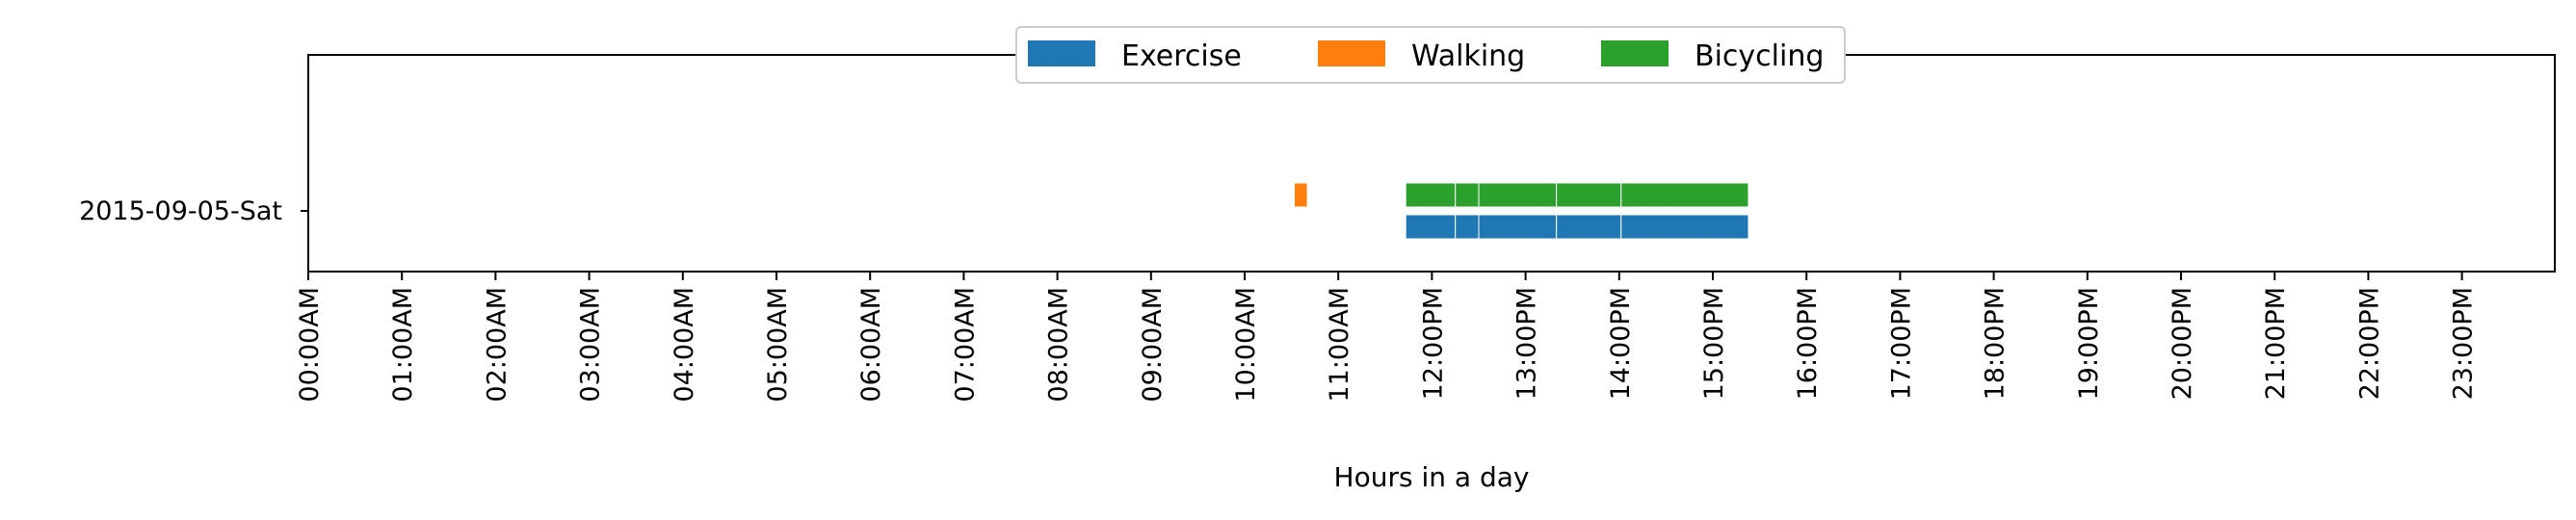 This screenshot has width=2576, height=520. Describe the element at coordinates (1996, 343) in the screenshot. I see `x-tick-label-18: 18:00PM` at that location.